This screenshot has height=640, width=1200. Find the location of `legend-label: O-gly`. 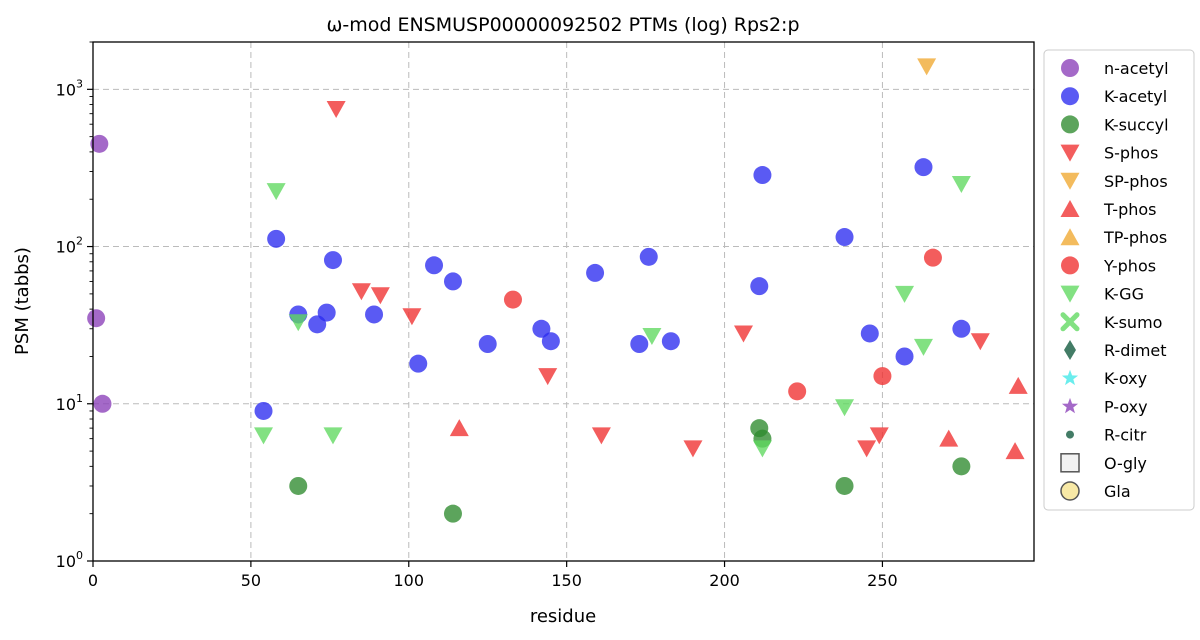

legend-label: O-gly is located at coordinates (1125, 463).